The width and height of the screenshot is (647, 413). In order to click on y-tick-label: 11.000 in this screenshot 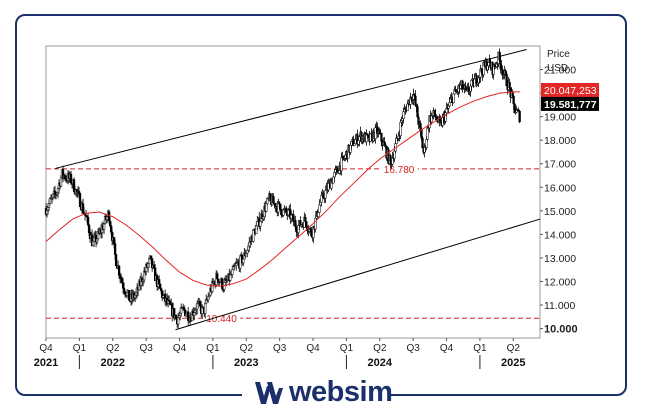, I will do `click(559, 306)`.